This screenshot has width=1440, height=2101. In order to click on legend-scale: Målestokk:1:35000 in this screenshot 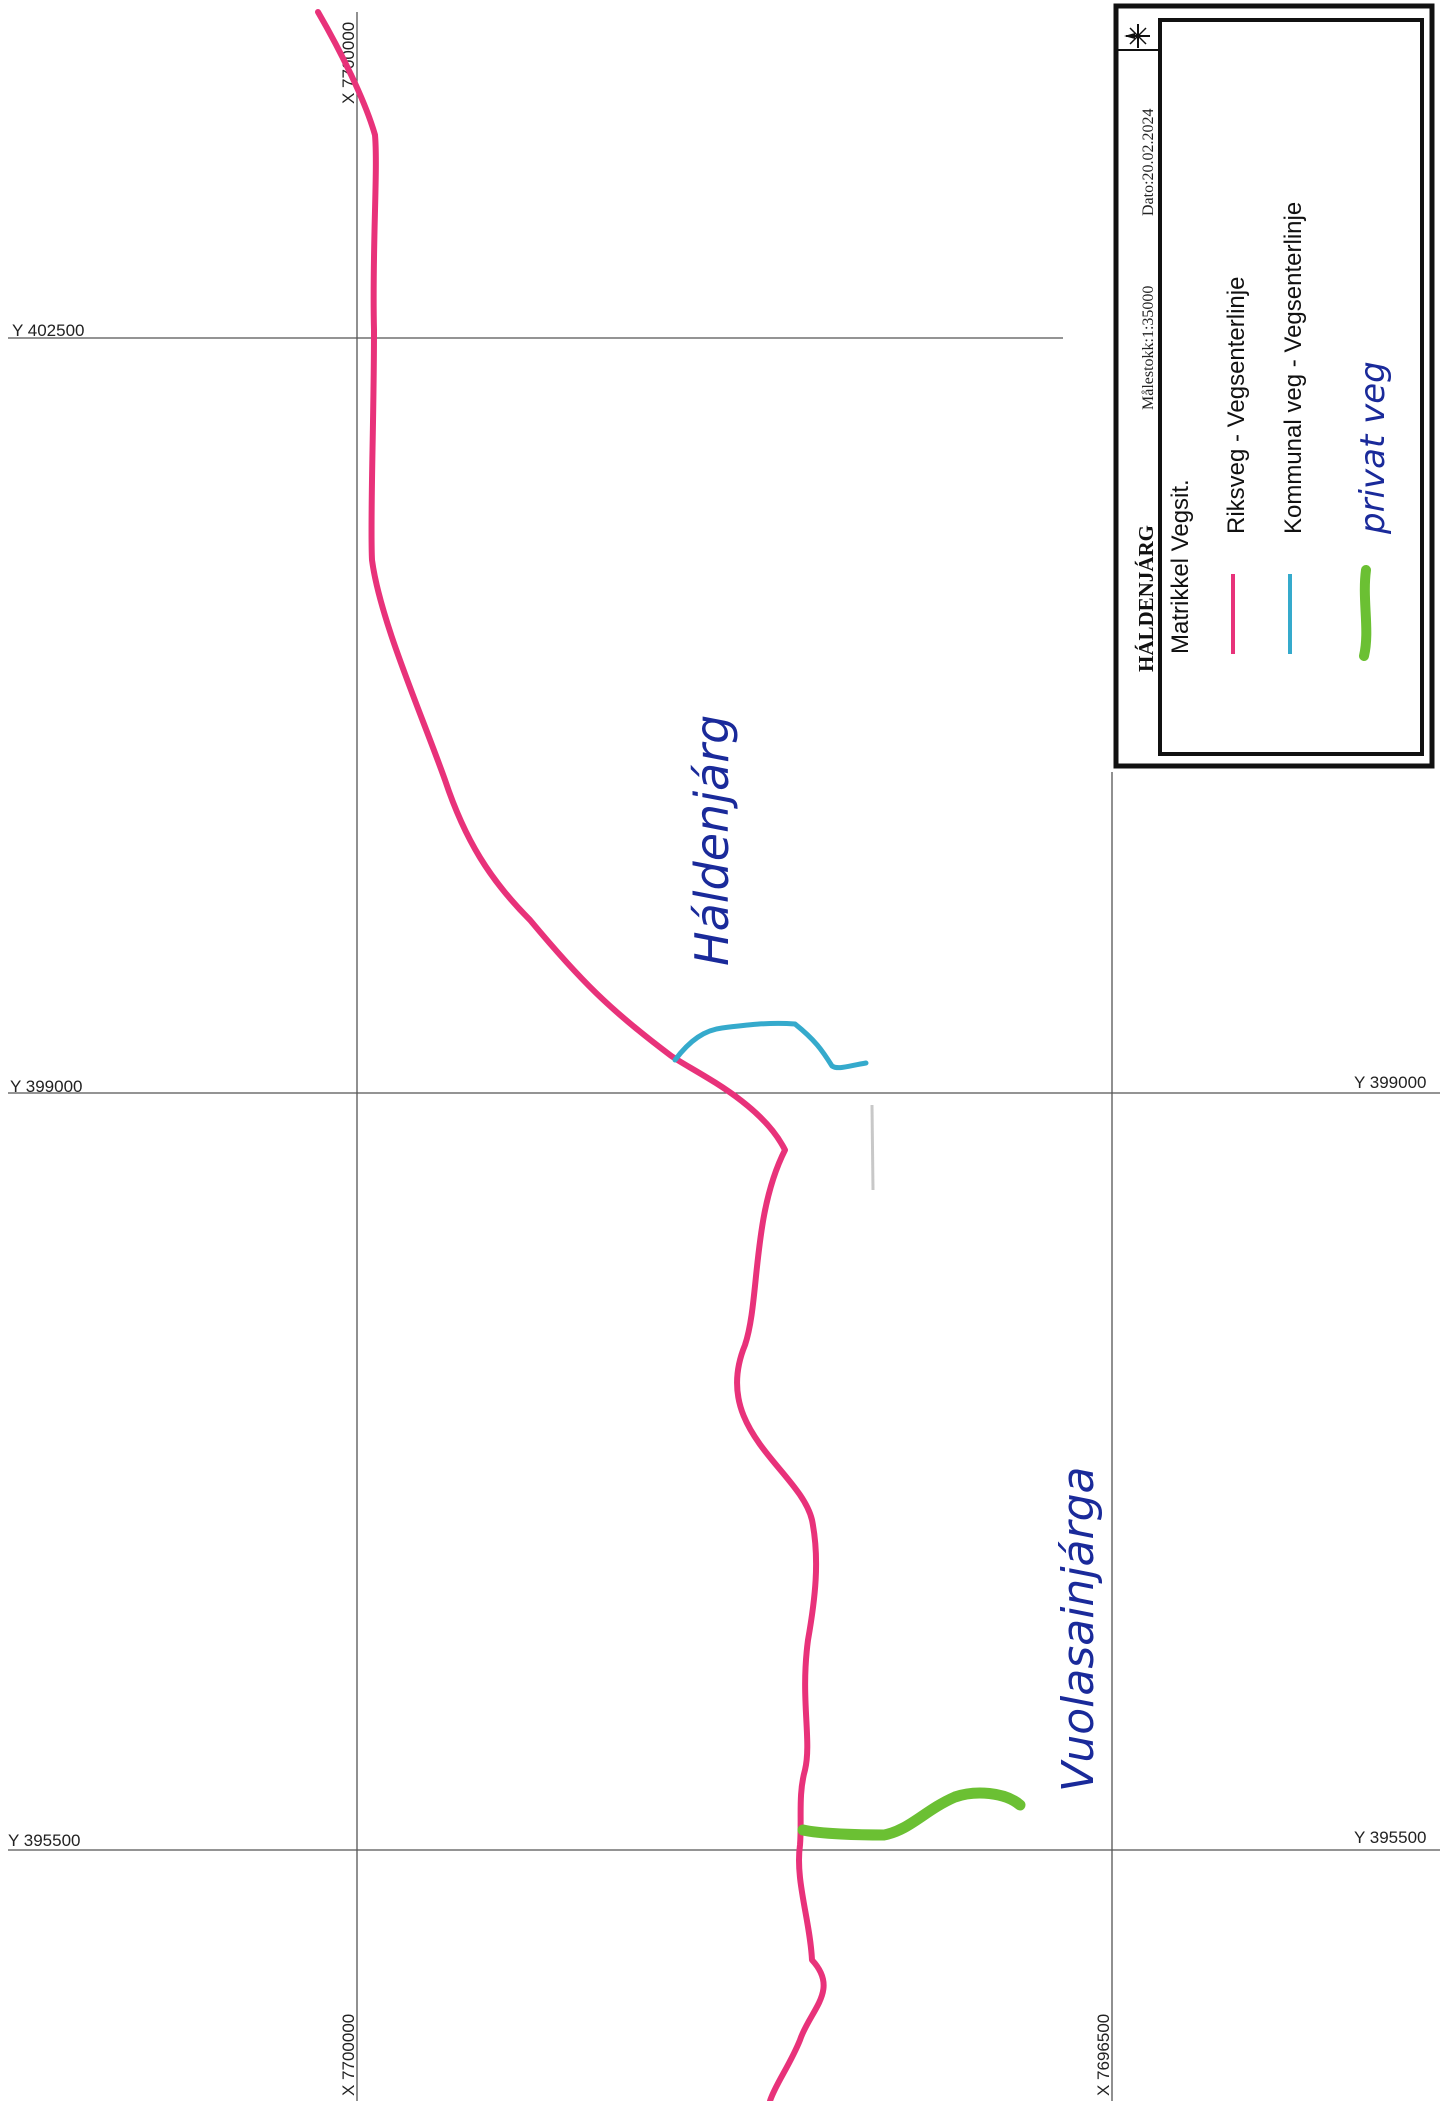, I will do `click(1148, 348)`.